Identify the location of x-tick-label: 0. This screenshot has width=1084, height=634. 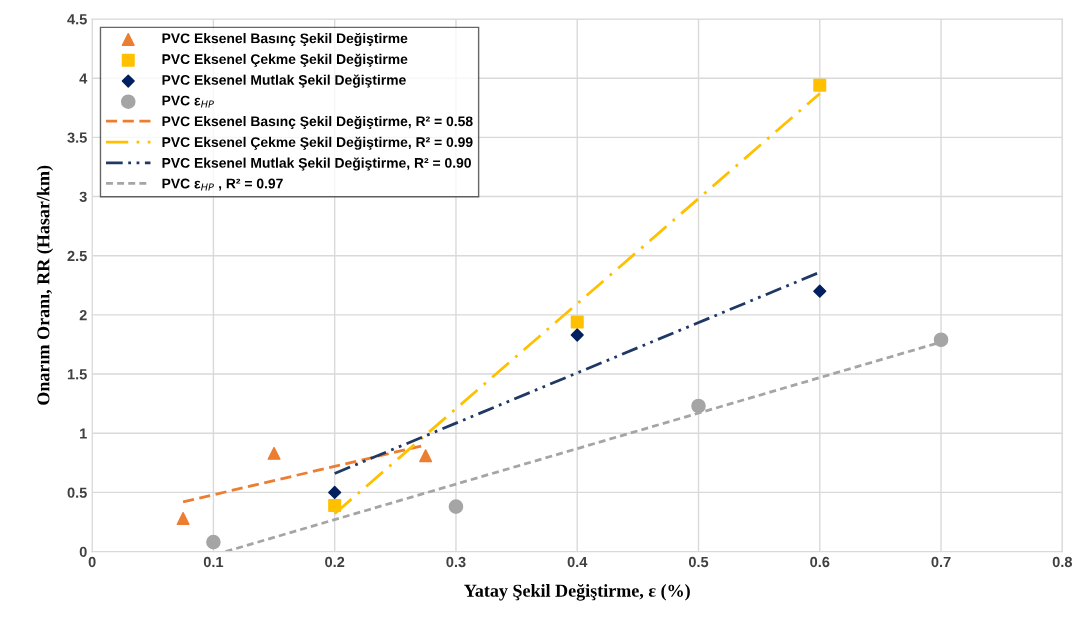
(92, 562).